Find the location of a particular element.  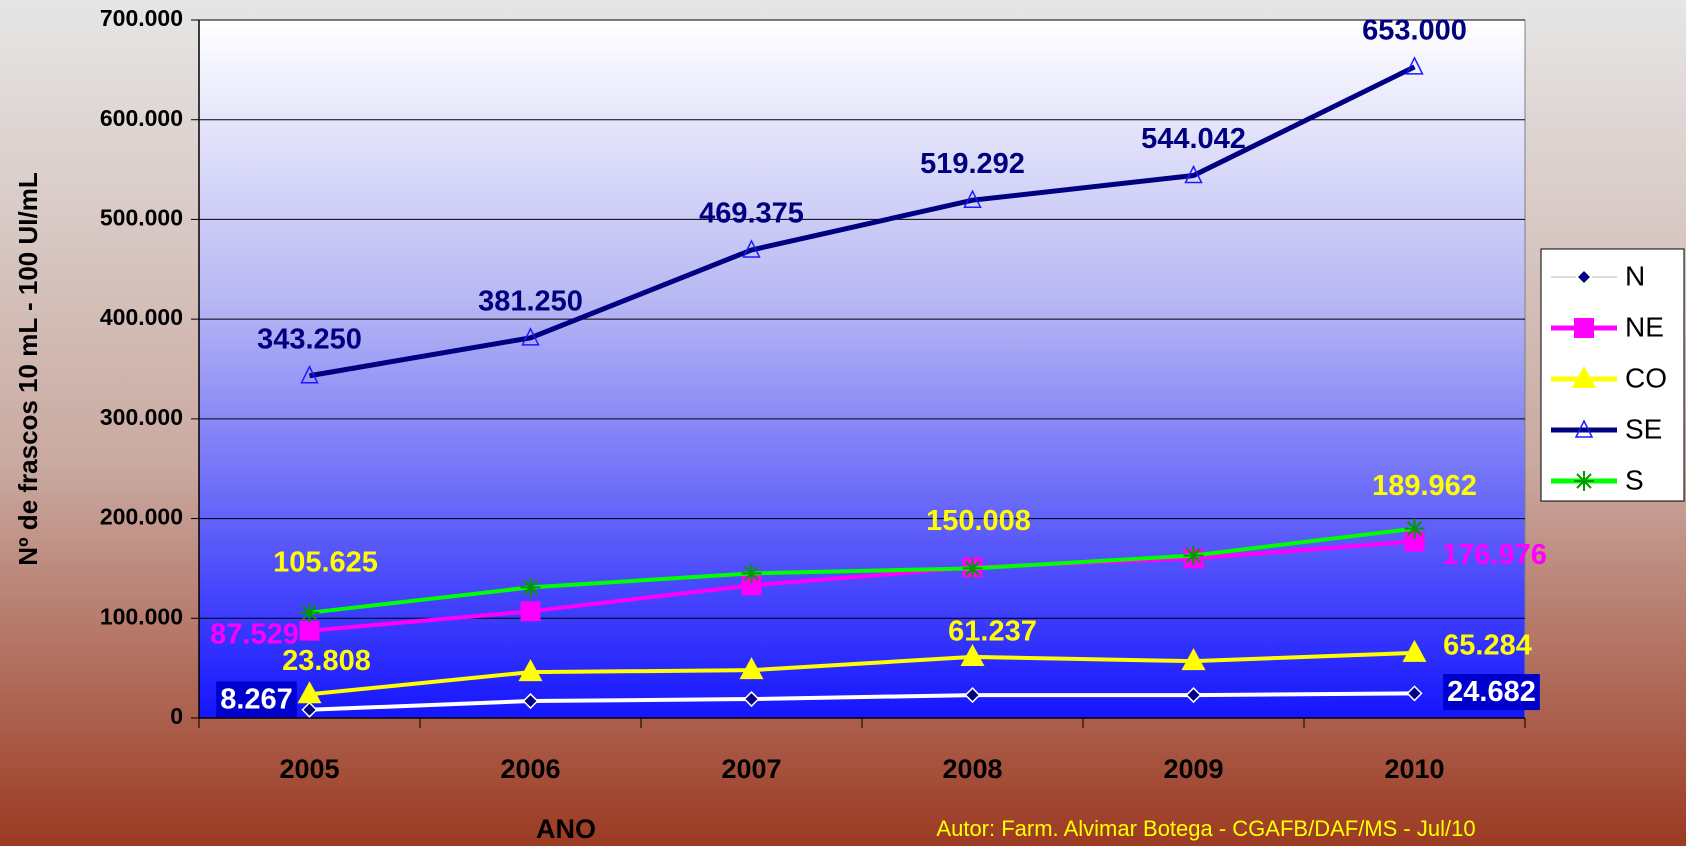

x-tick-label: 2005 is located at coordinates (309, 769).